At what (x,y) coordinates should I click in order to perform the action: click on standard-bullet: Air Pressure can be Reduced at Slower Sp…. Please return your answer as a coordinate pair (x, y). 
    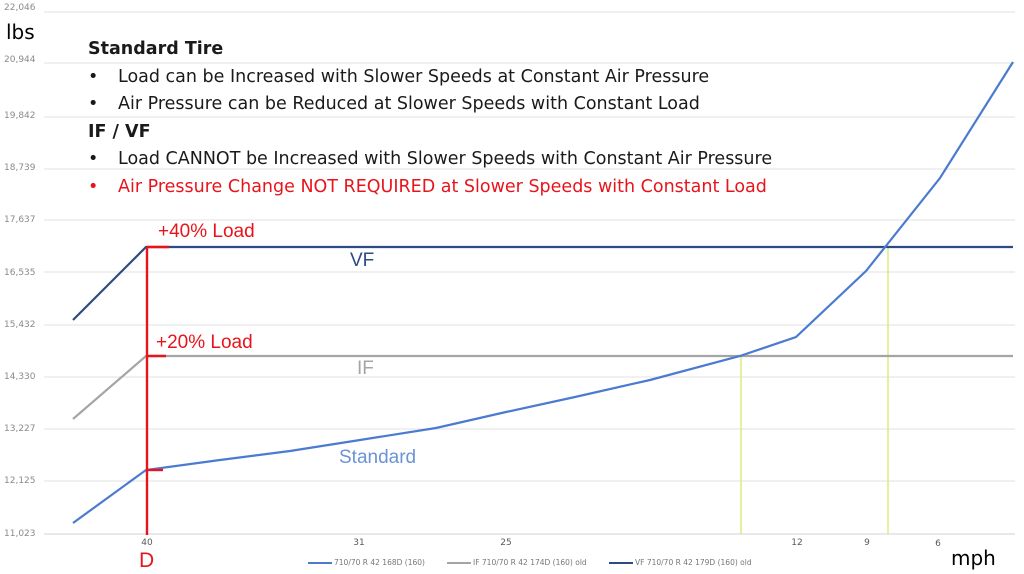
    Looking at the image, I should click on (430, 105).